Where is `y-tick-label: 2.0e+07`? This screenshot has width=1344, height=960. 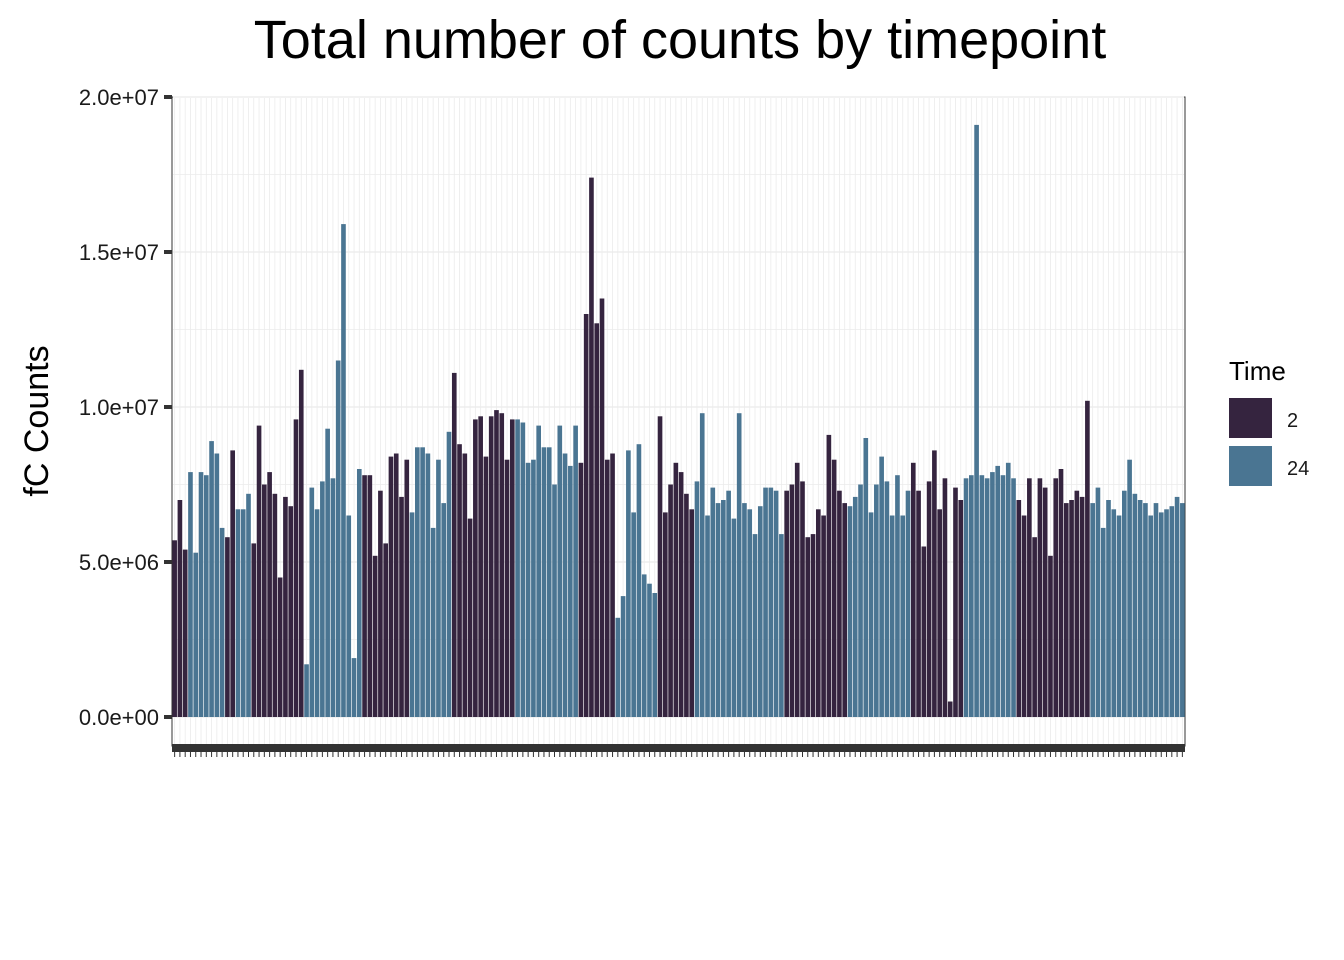
y-tick-label: 2.0e+07 is located at coordinates (119, 97).